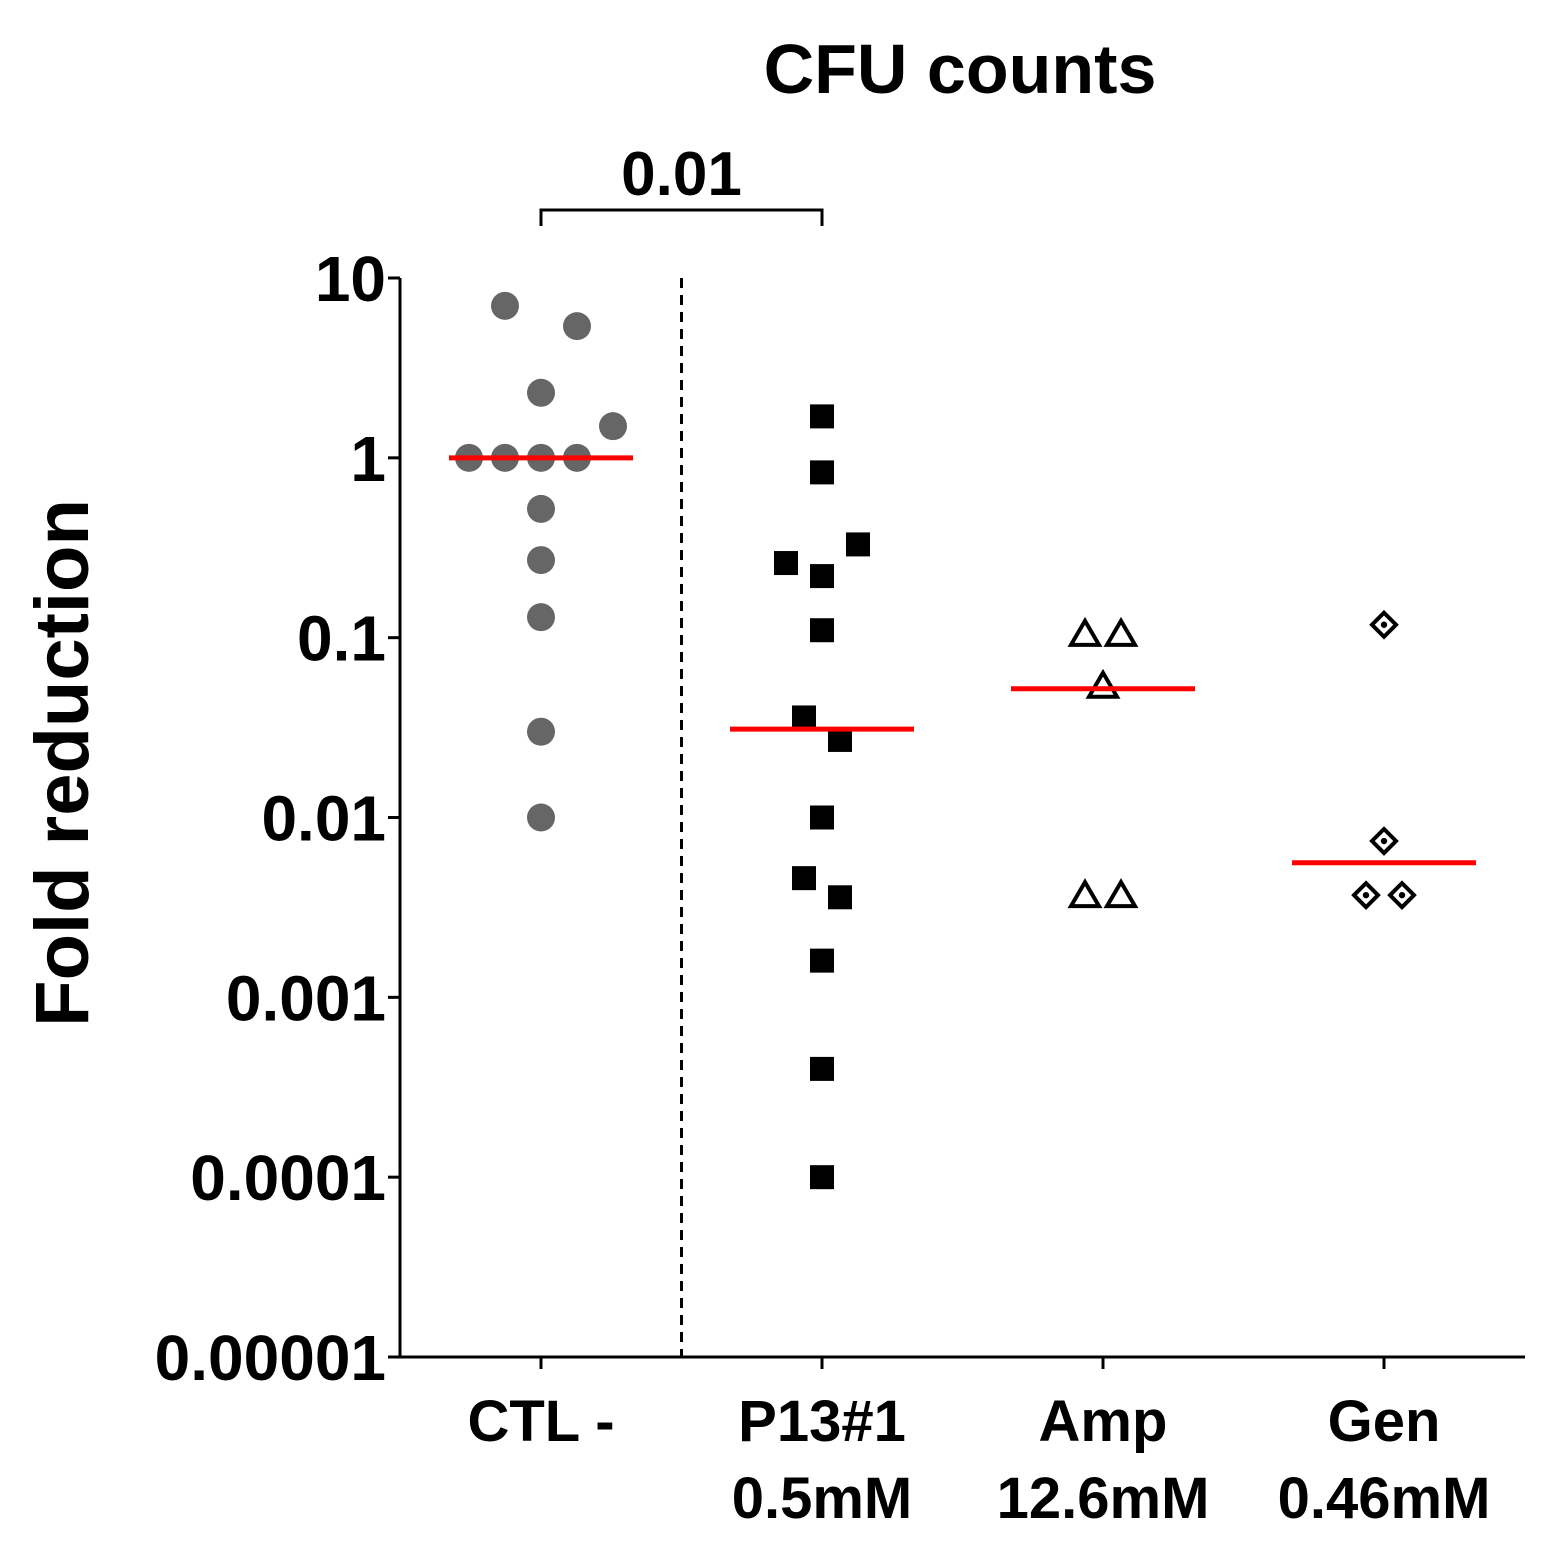 The image size is (1542, 1553). I want to click on y-tick-label: 0.00001, so click(270, 1358).